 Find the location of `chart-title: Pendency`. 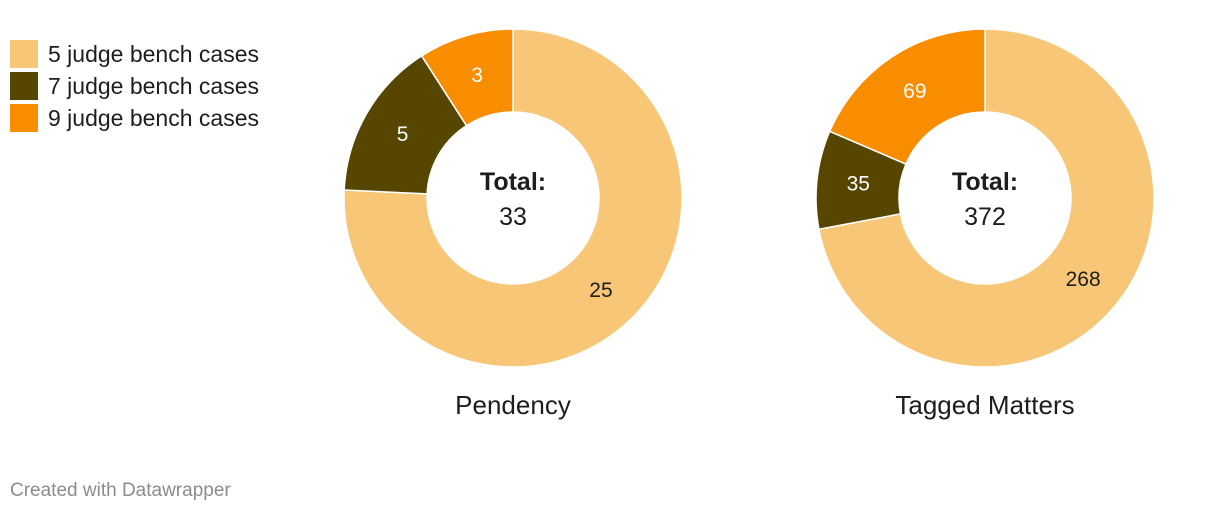

chart-title: Pendency is located at coordinates (513, 405).